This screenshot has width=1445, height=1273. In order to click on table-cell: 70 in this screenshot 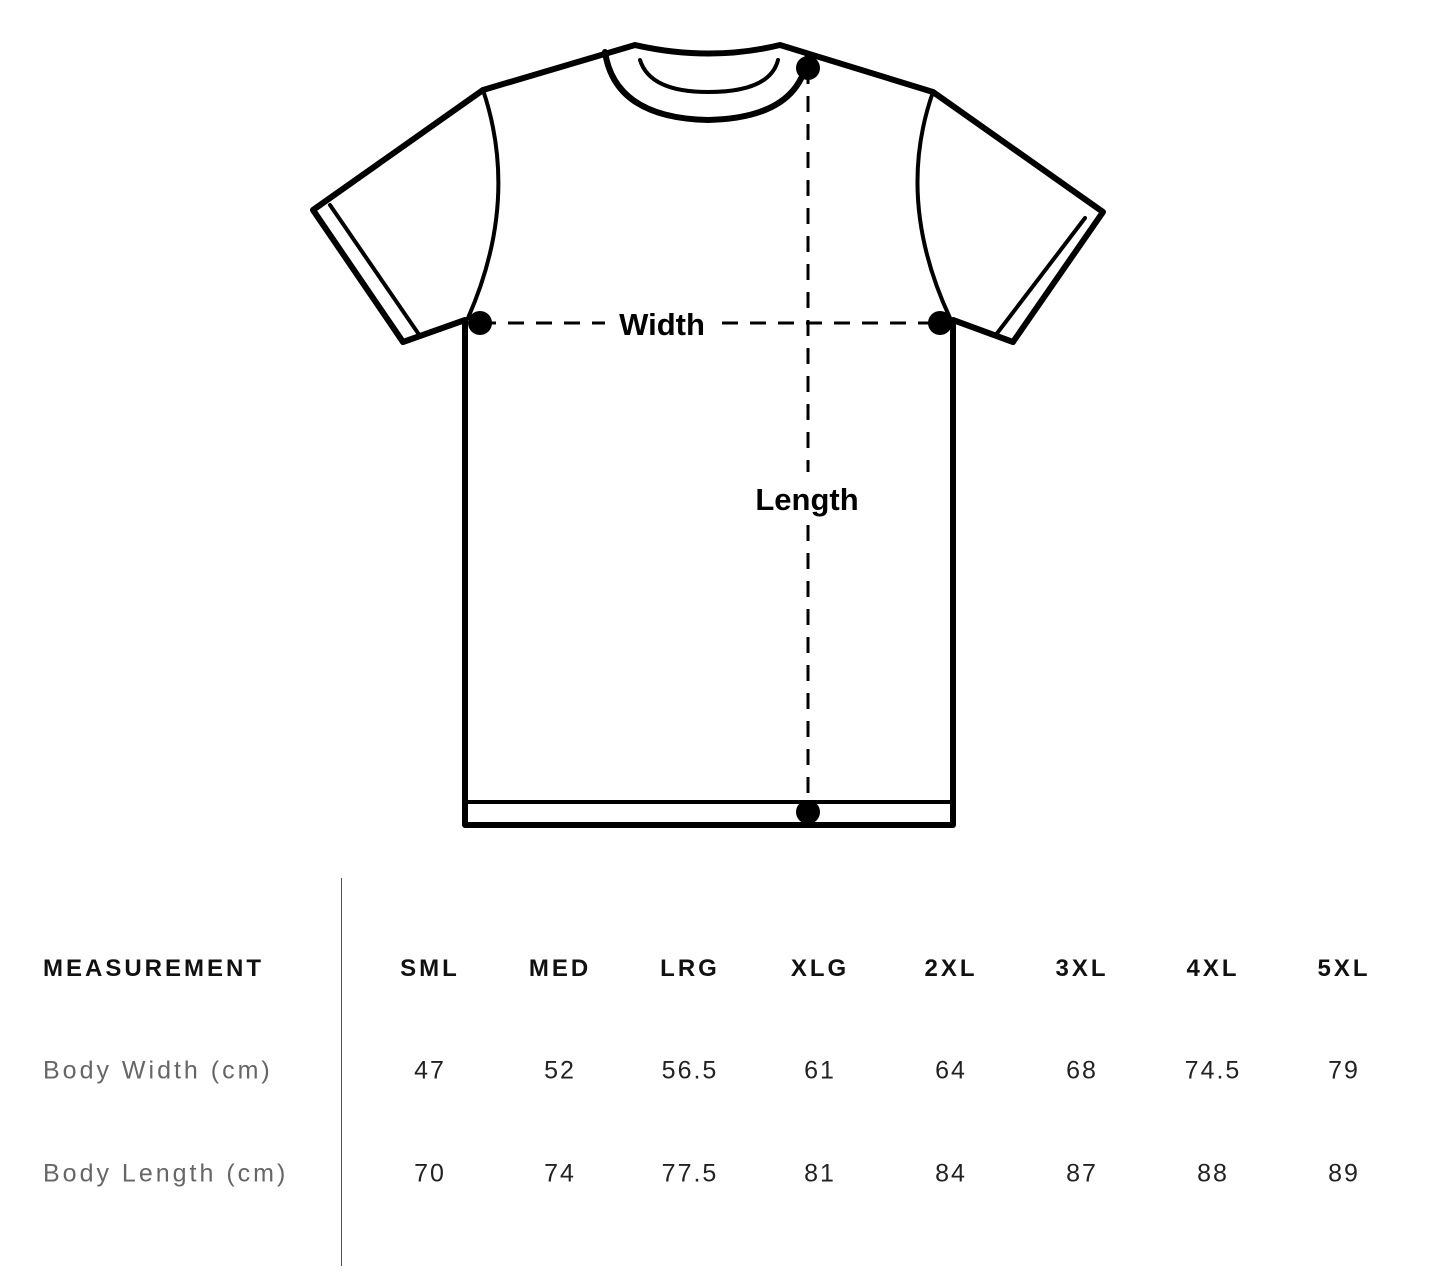, I will do `click(430, 1173)`.